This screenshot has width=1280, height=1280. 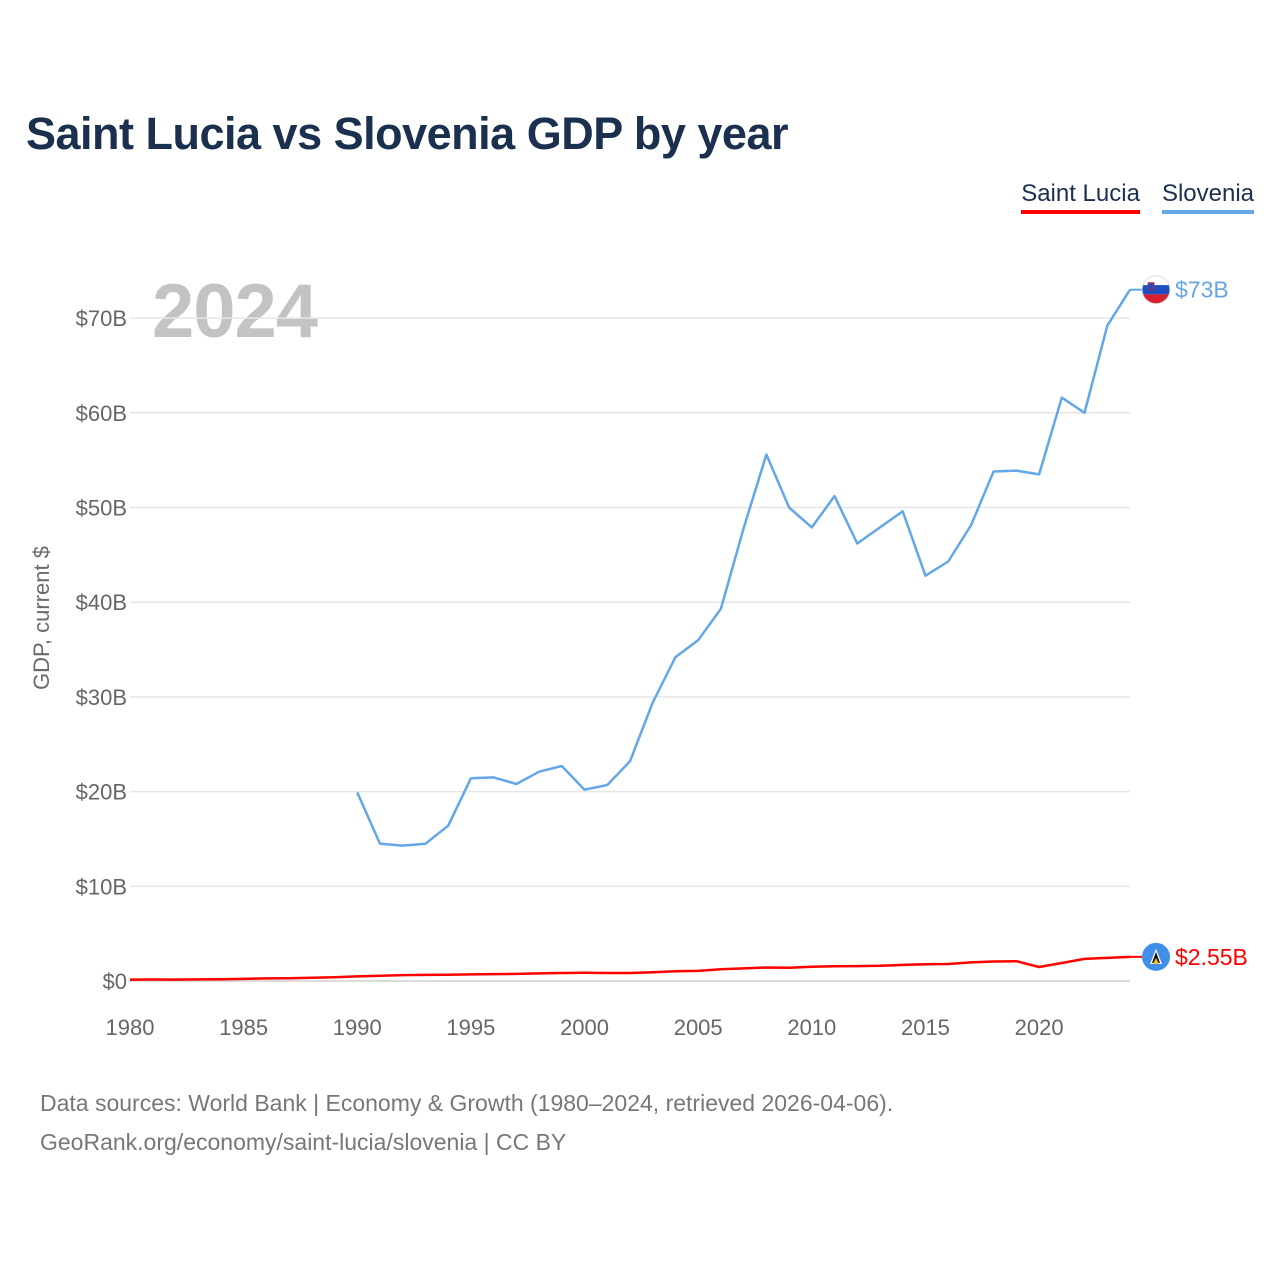 I want to click on saint-lucia-flag-icon, so click(x=1156, y=956).